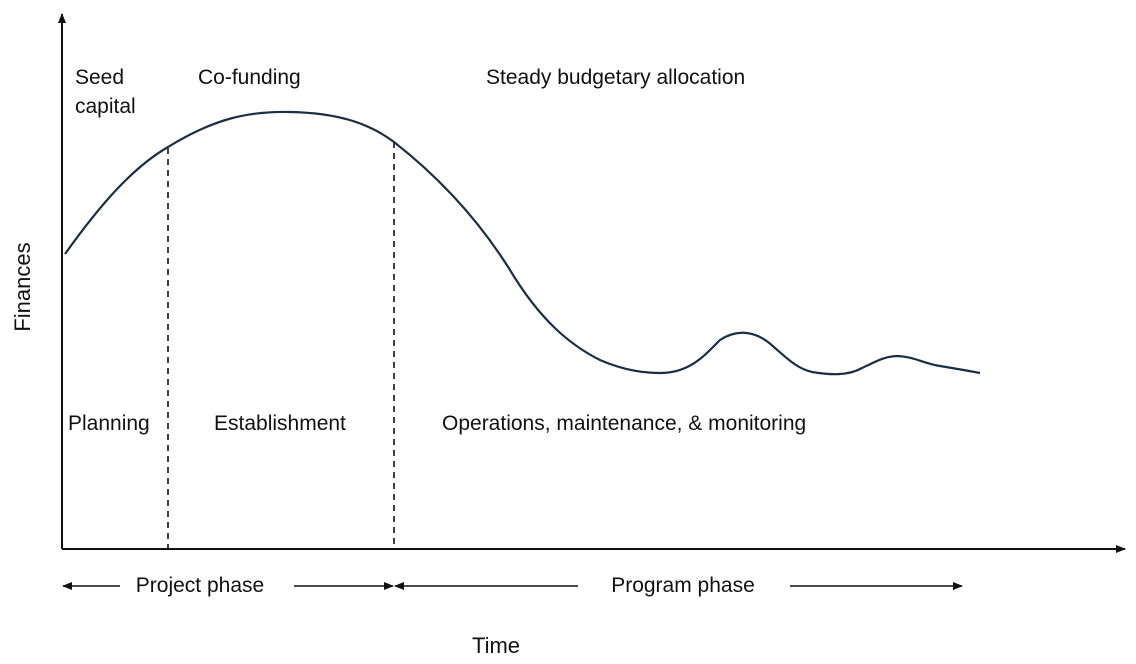 This screenshot has width=1136, height=664. I want to click on planning-label: Planning, so click(109, 423).